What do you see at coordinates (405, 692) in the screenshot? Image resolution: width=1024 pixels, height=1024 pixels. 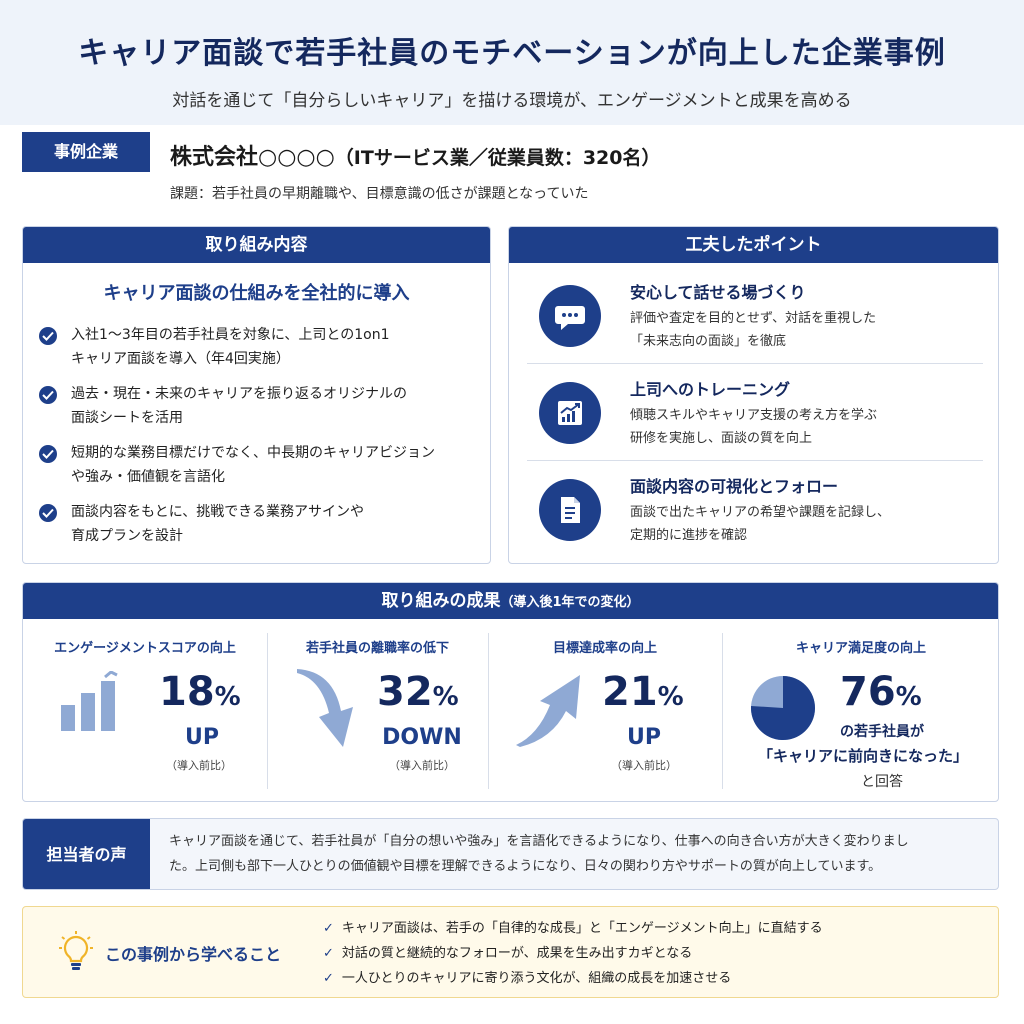 I see `value-number: 32` at bounding box center [405, 692].